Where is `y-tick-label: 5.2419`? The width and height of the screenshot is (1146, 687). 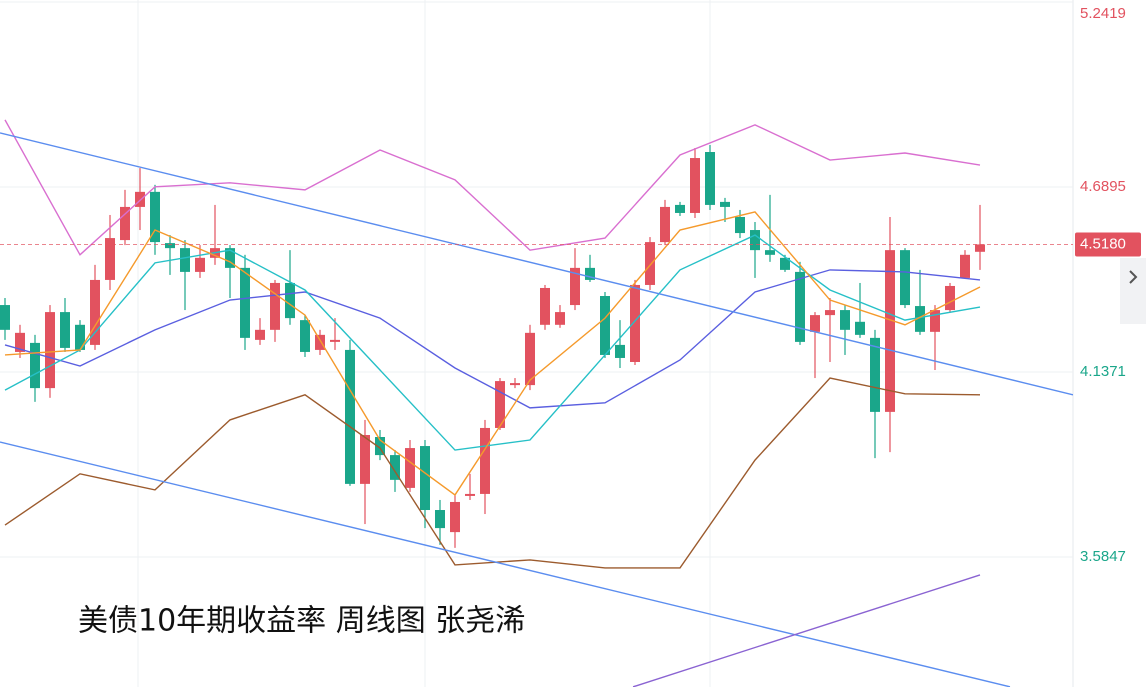
y-tick-label: 5.2419 is located at coordinates (1103, 13).